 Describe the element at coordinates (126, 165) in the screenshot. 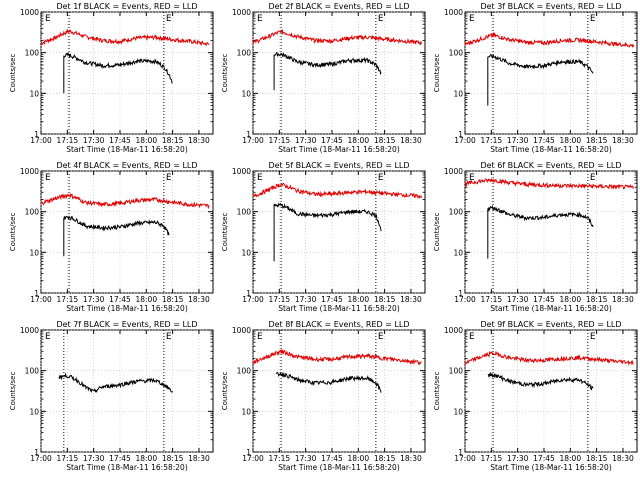

I see `panel-title: Det 4f BLACK = Events, RED = LLD` at that location.